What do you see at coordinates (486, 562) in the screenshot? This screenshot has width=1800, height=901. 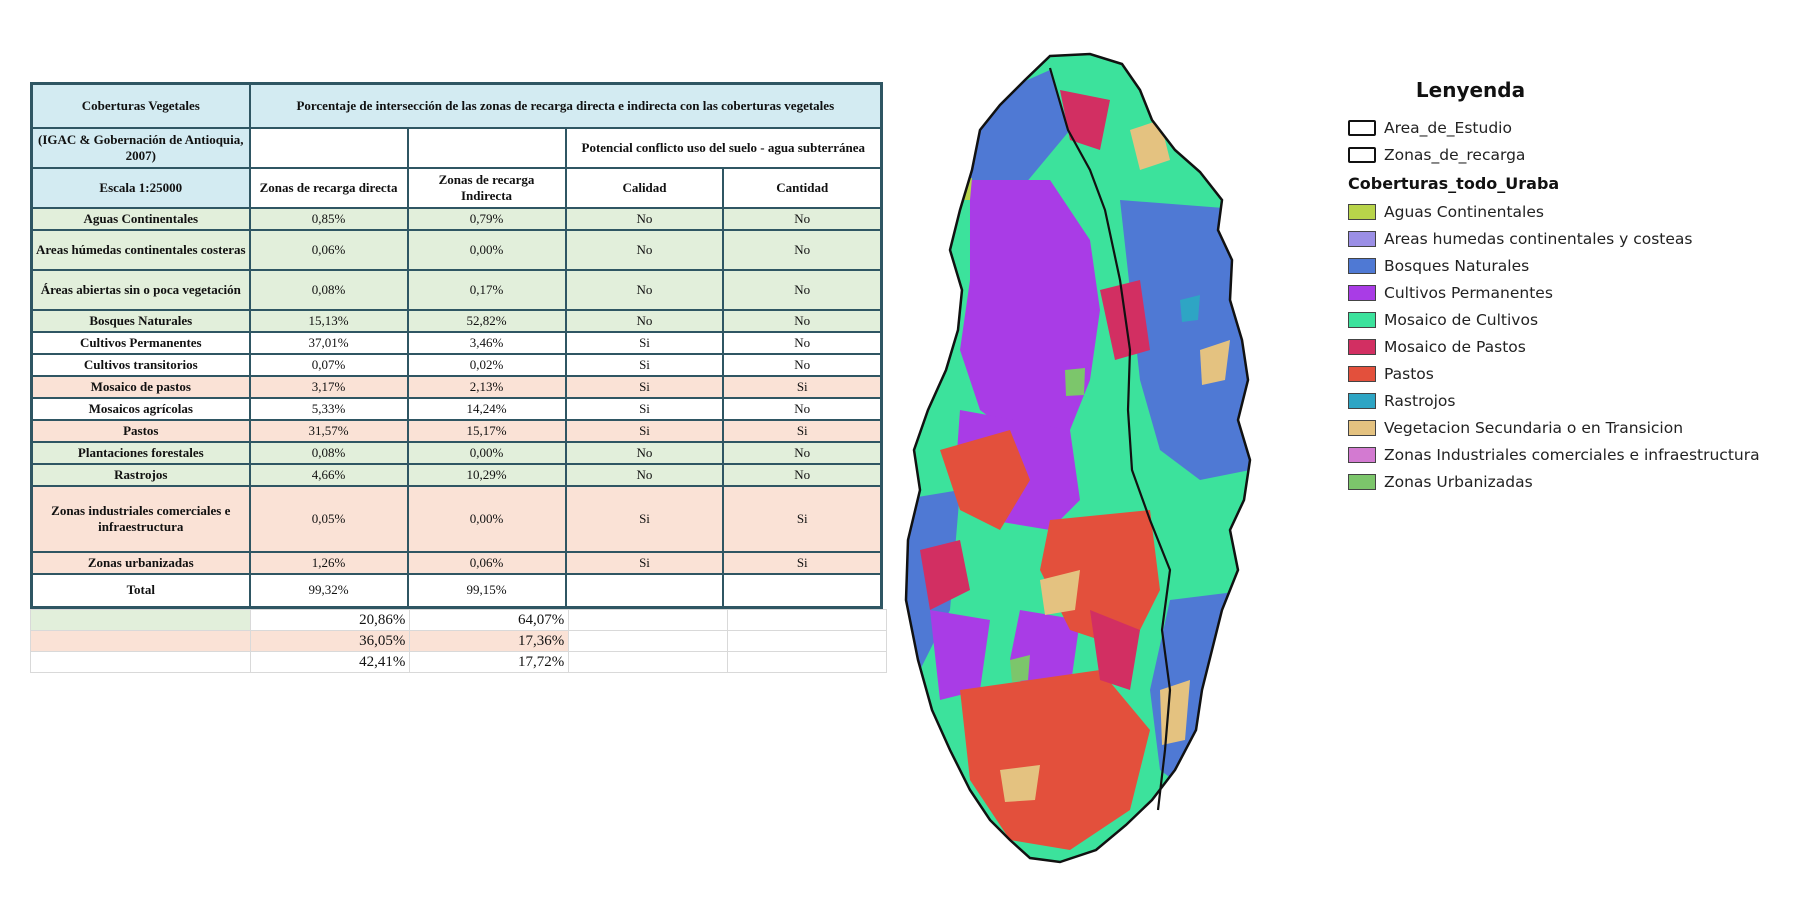 I see `row-indirecta: 0,06%` at bounding box center [486, 562].